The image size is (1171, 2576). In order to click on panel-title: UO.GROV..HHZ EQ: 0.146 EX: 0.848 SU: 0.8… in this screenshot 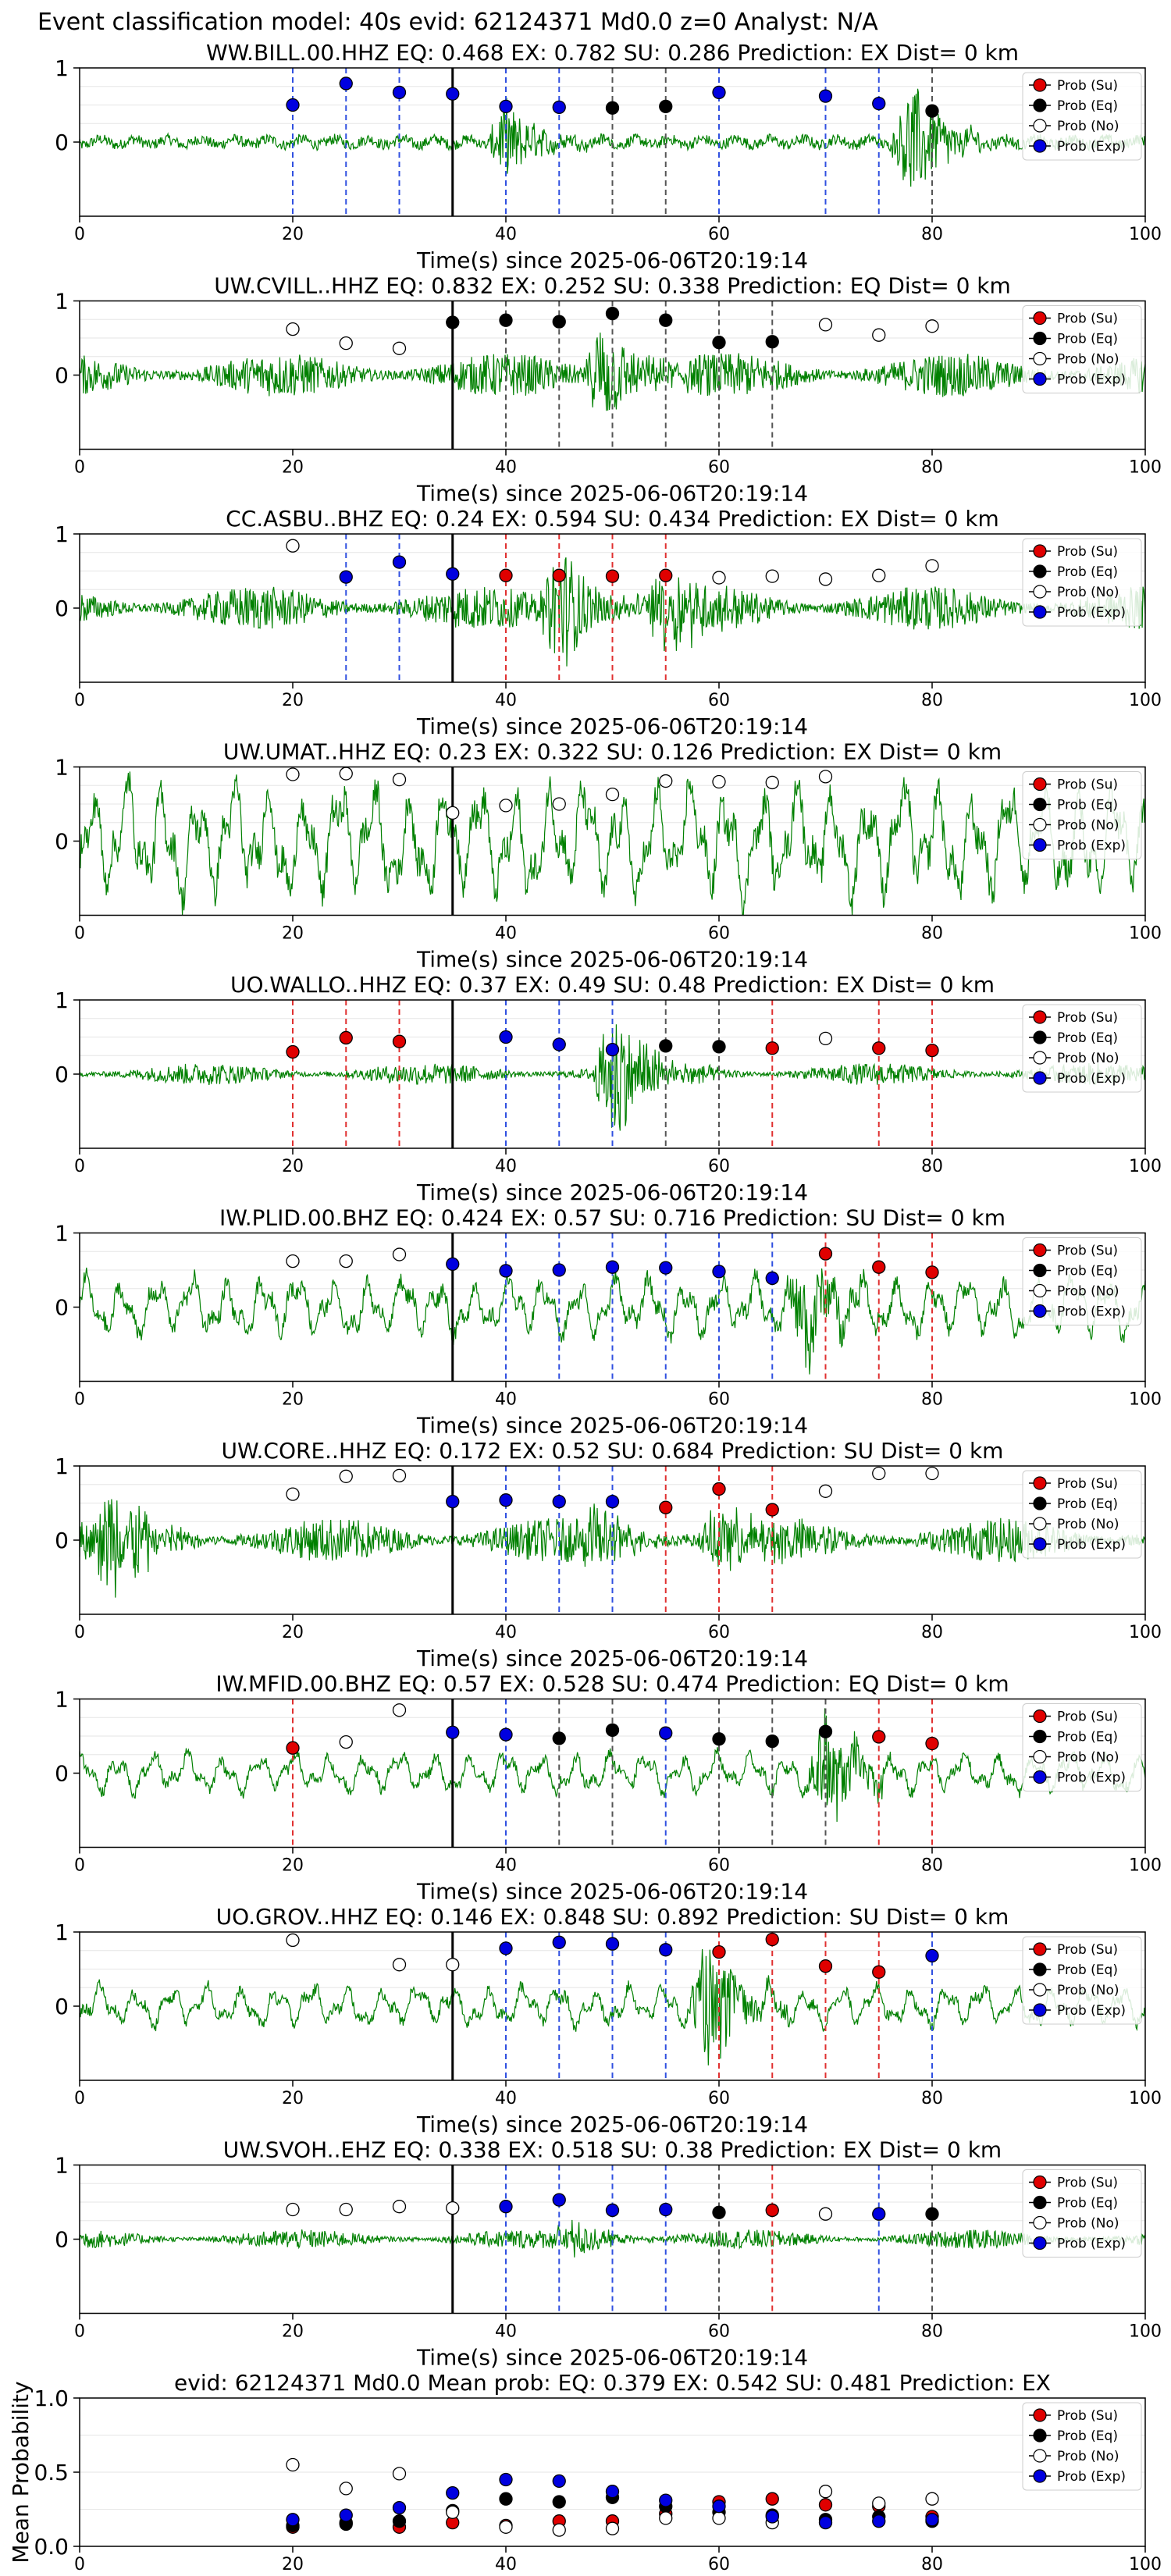, I will do `click(612, 1917)`.